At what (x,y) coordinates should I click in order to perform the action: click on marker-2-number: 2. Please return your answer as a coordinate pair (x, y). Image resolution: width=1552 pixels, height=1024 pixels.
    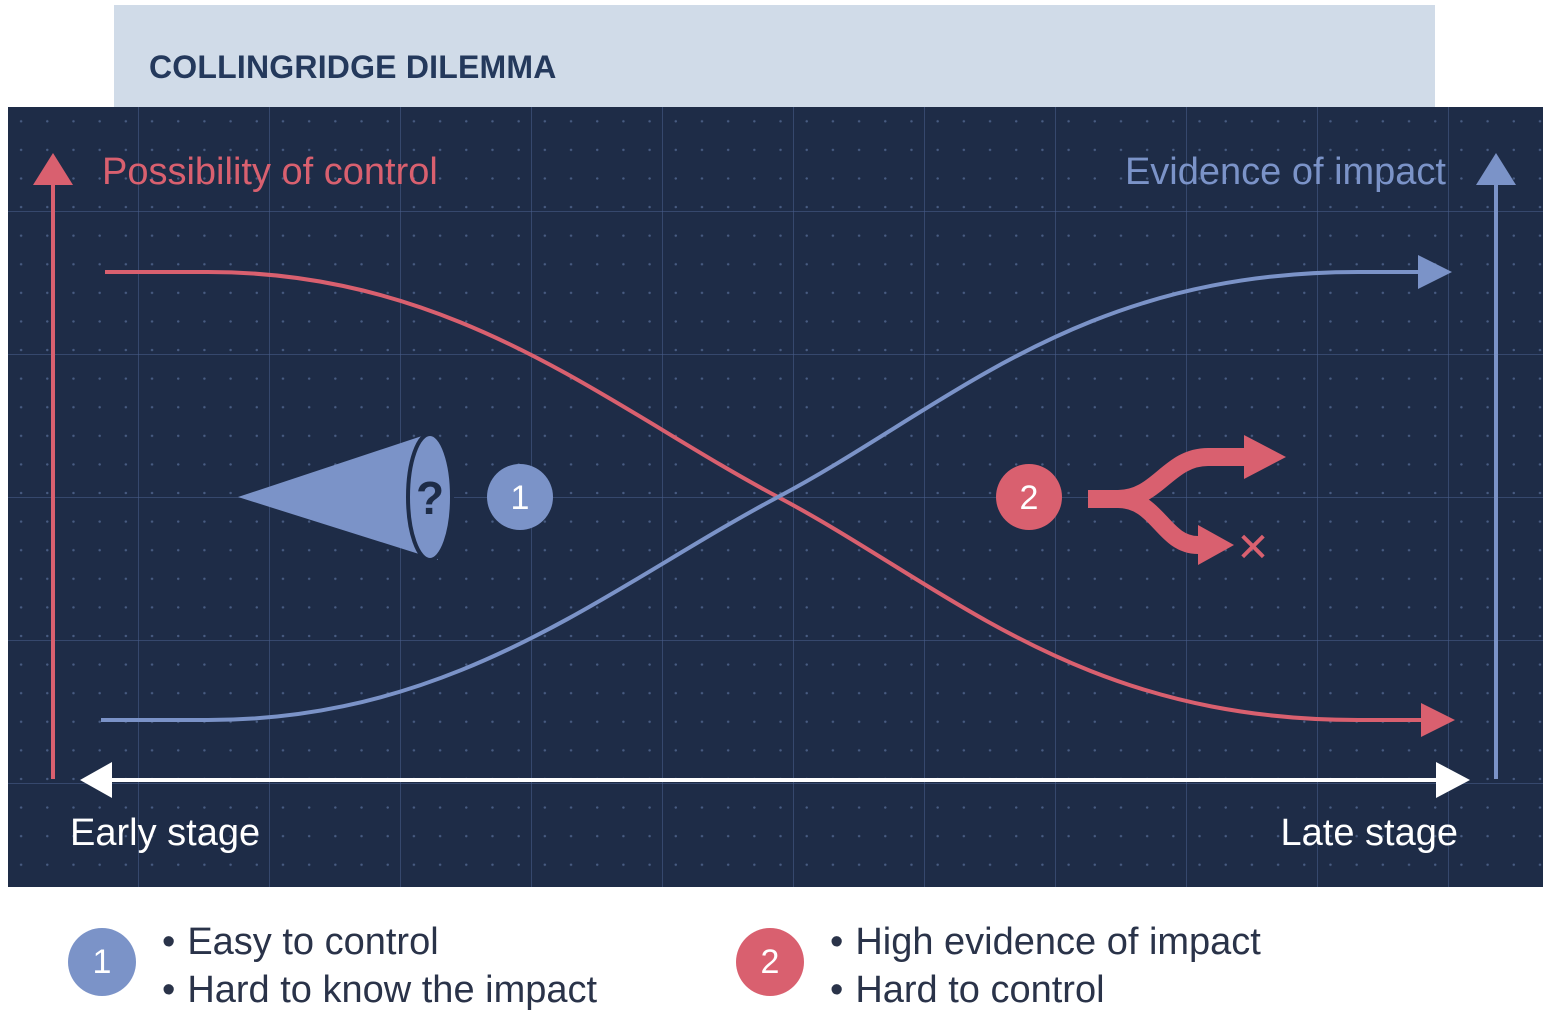
    Looking at the image, I should click on (1029, 498).